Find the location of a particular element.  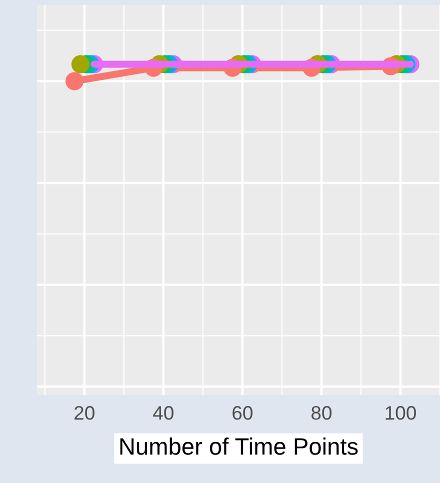

x-tick-label: 20 is located at coordinates (84, 413).